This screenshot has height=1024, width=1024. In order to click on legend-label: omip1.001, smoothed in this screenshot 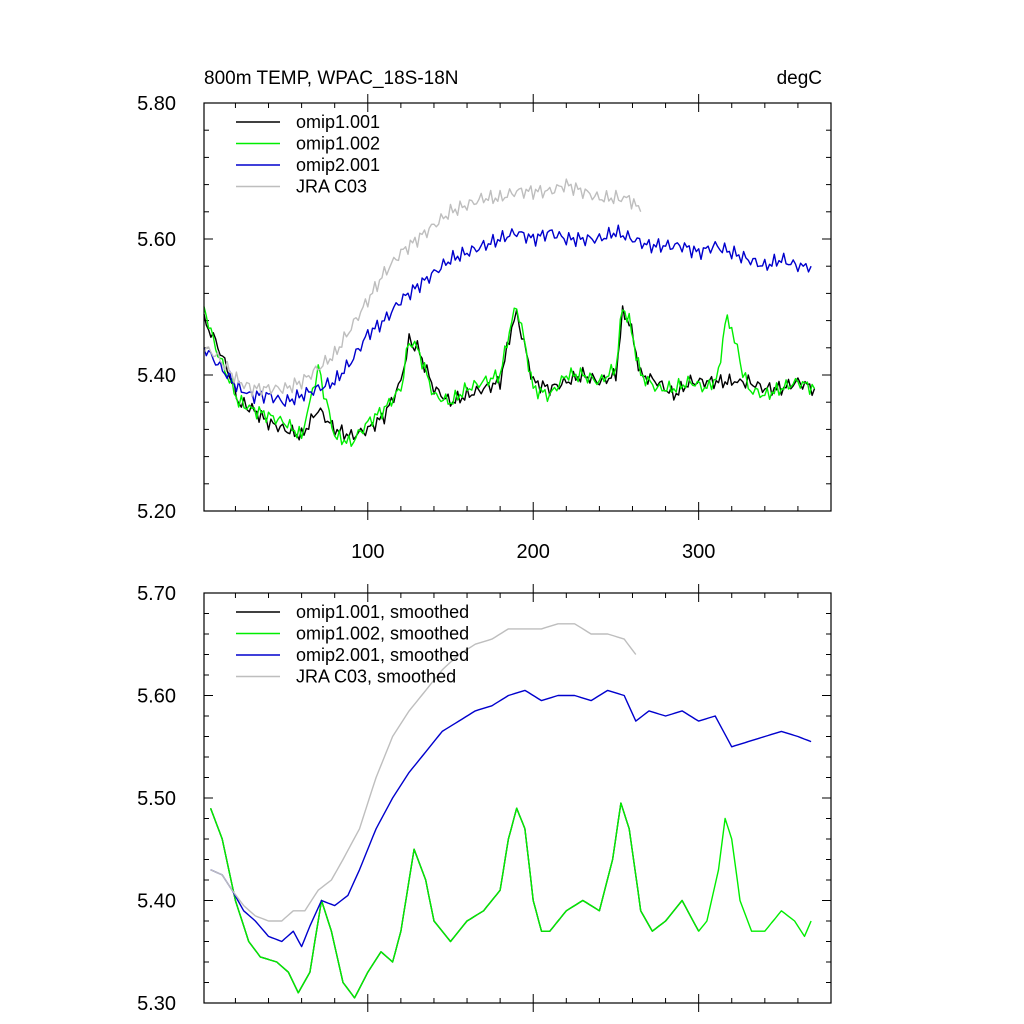, I will do `click(382, 612)`.